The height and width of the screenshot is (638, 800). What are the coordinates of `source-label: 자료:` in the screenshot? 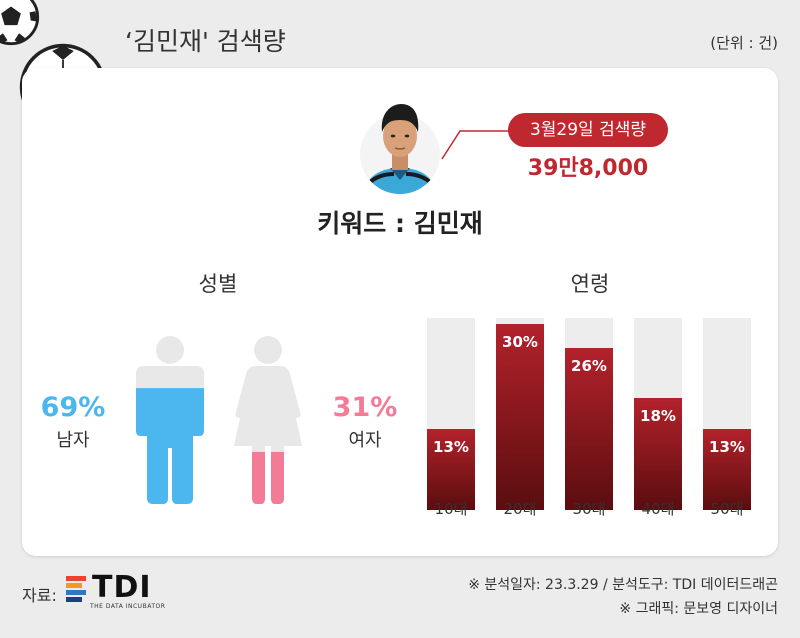 It's located at (39, 595).